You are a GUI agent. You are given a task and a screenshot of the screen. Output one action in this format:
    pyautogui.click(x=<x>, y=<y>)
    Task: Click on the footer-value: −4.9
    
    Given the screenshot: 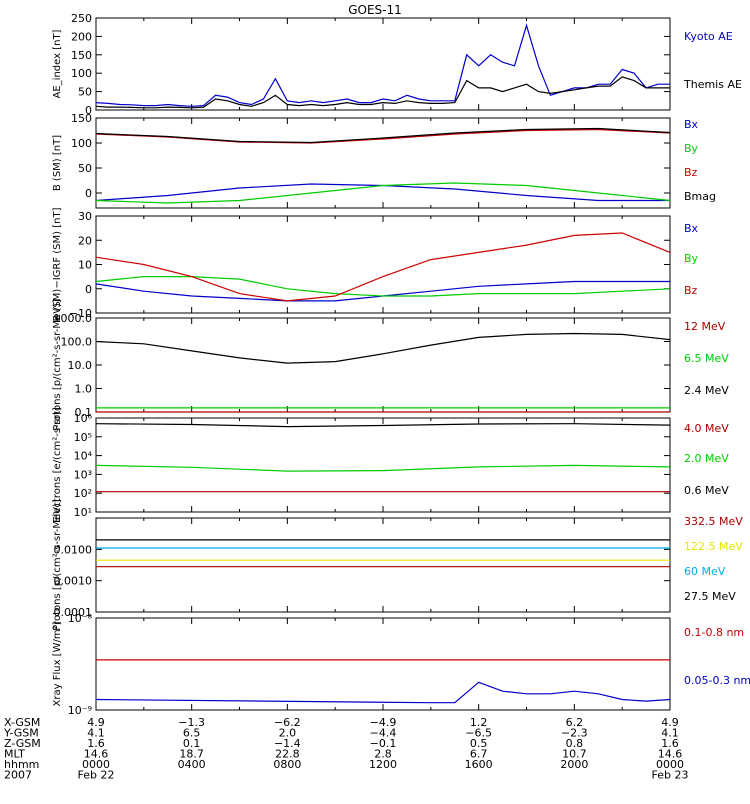 What is the action you would take?
    pyautogui.click(x=383, y=722)
    